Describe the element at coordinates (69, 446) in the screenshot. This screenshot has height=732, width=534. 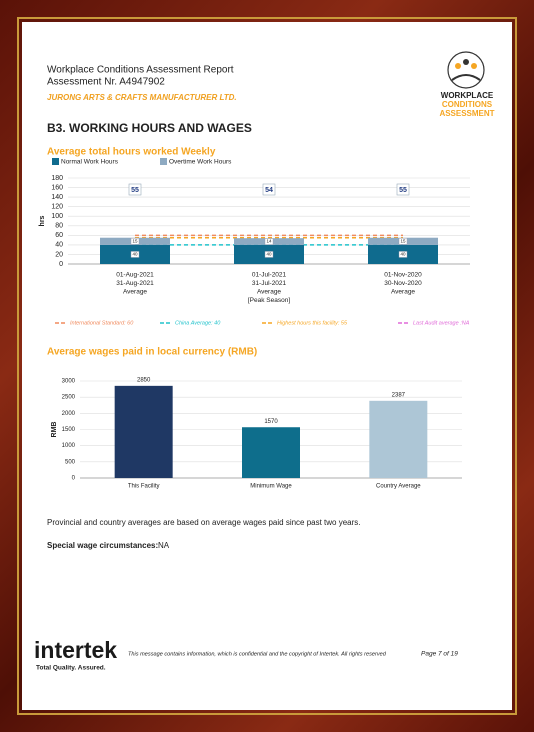
I see `y-tick-label: 1000` at that location.